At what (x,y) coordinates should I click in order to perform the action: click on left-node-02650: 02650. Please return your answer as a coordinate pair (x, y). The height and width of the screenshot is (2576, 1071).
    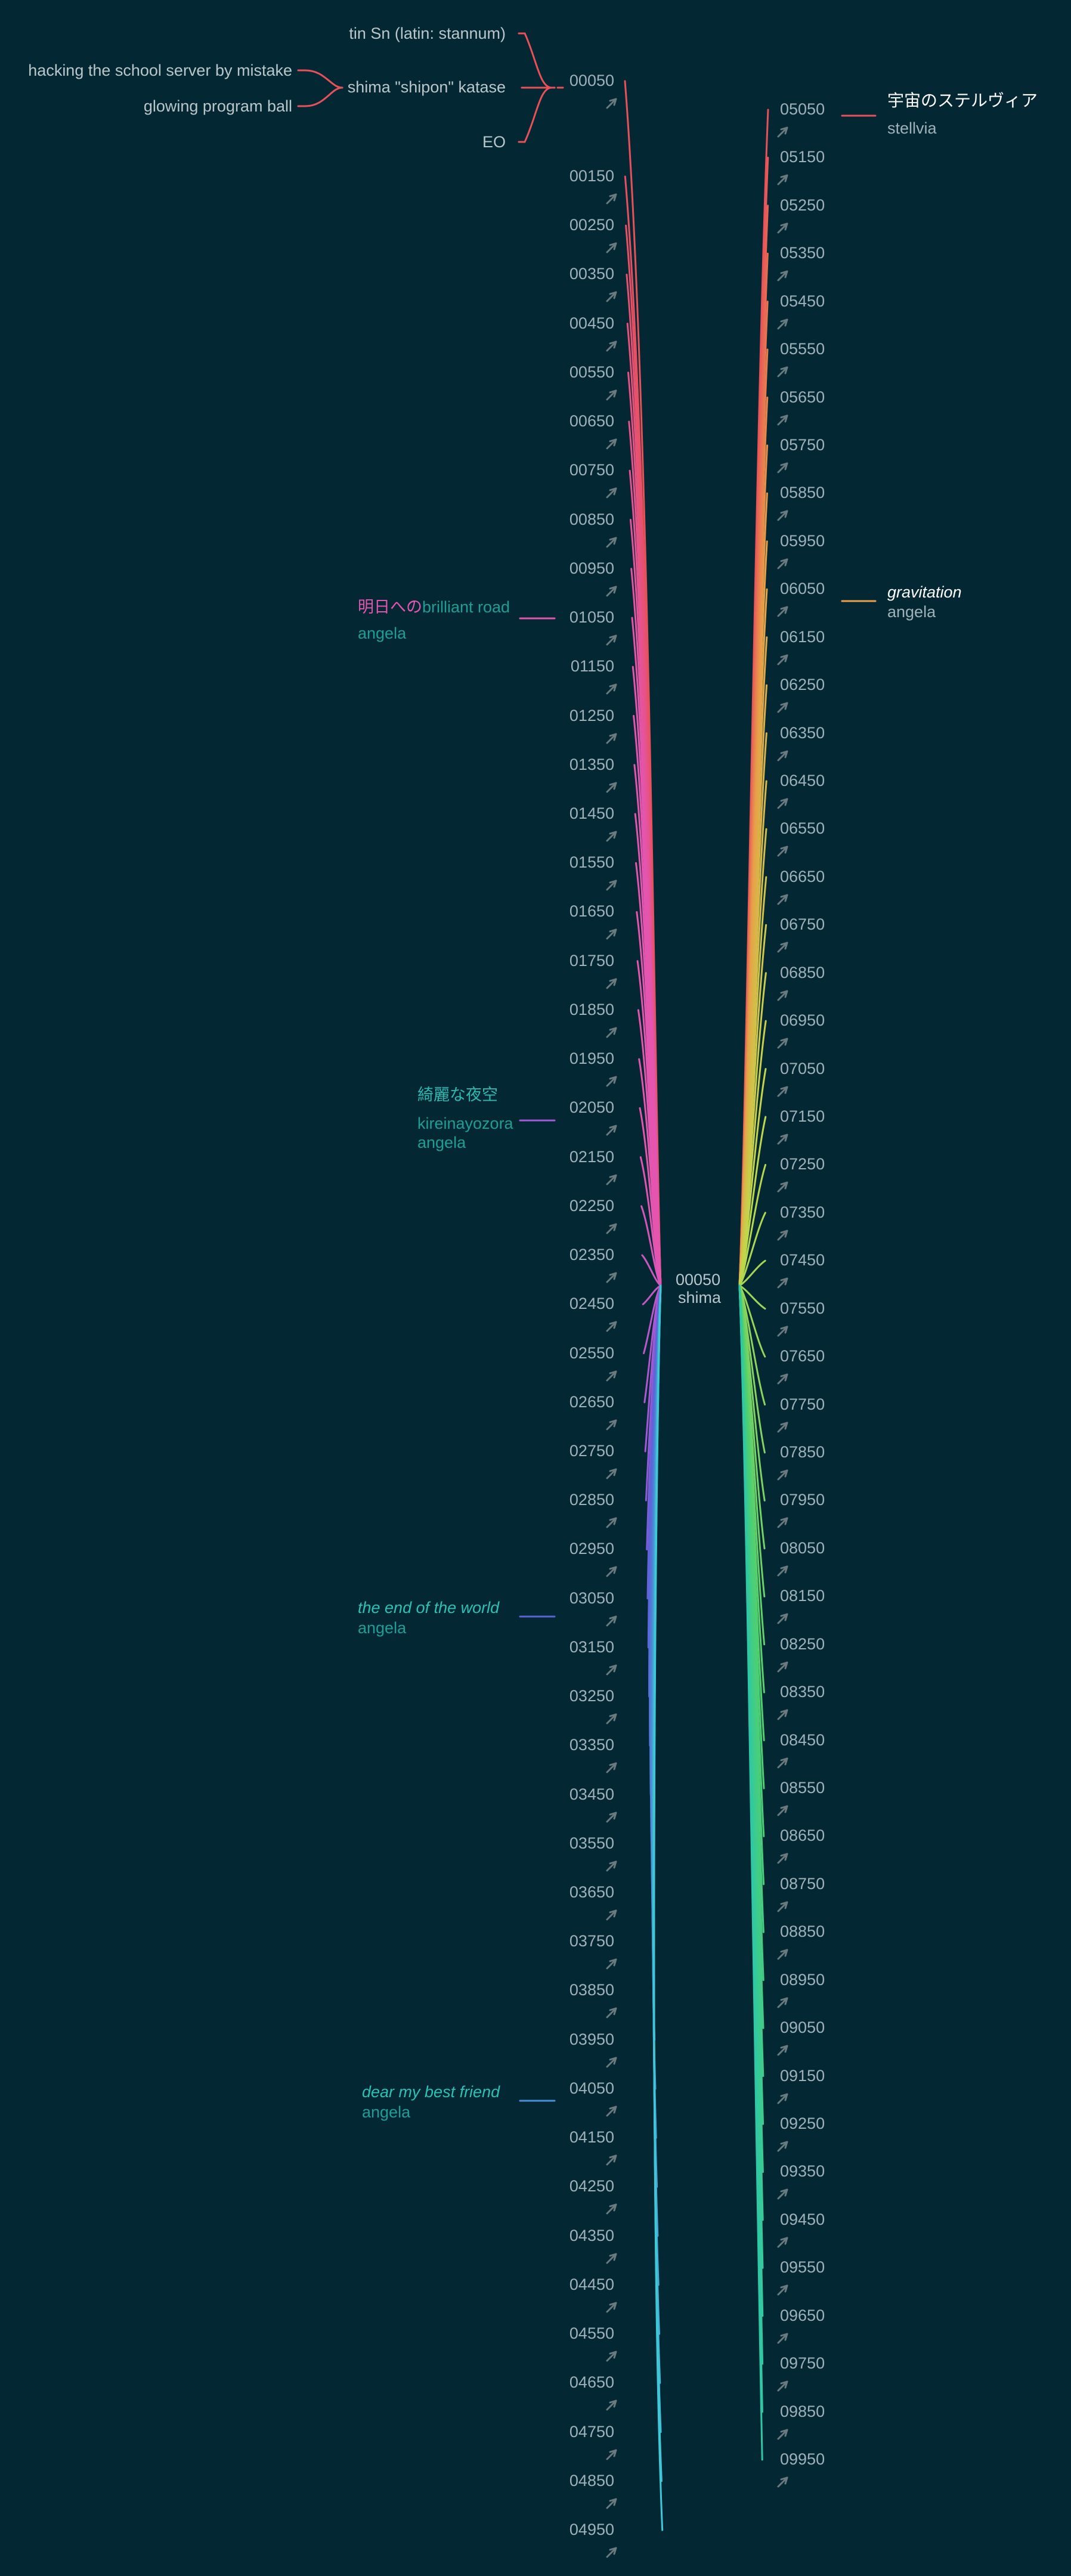
    Looking at the image, I should click on (591, 1402).